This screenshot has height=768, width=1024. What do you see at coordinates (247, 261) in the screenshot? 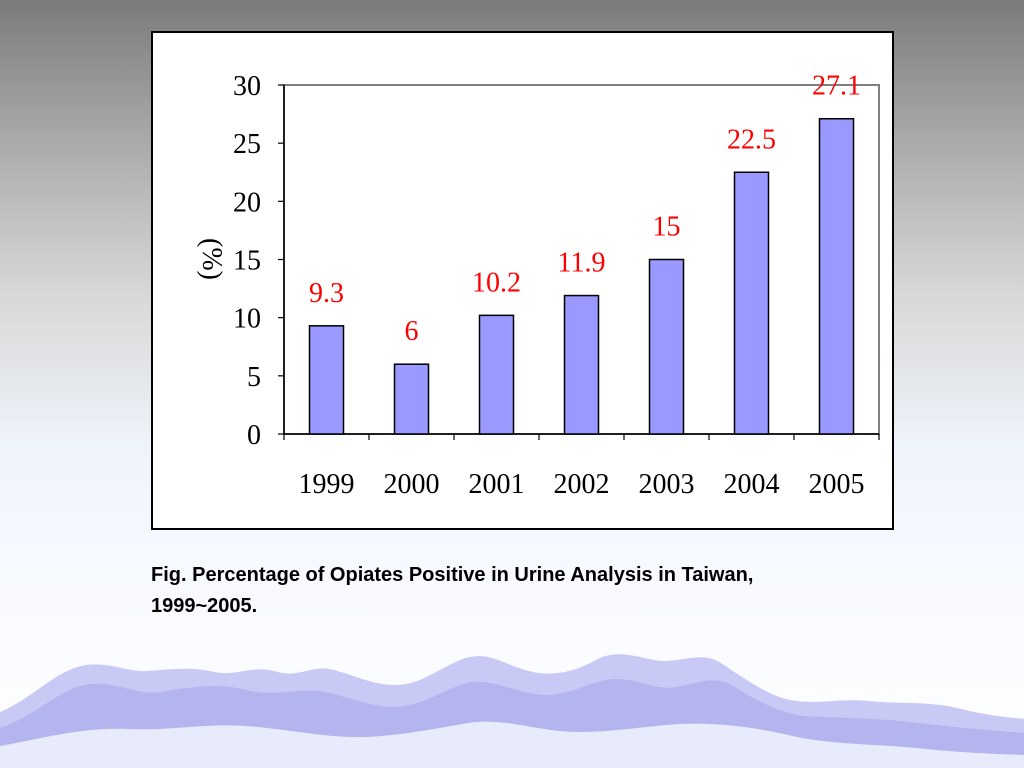
I see `y-tick-label: 15` at bounding box center [247, 261].